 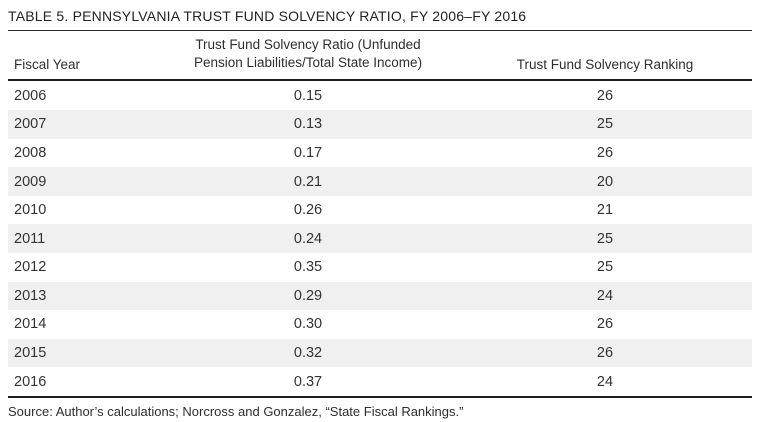 What do you see at coordinates (30, 324) in the screenshot?
I see `cell-fiscal-year: 2014` at bounding box center [30, 324].